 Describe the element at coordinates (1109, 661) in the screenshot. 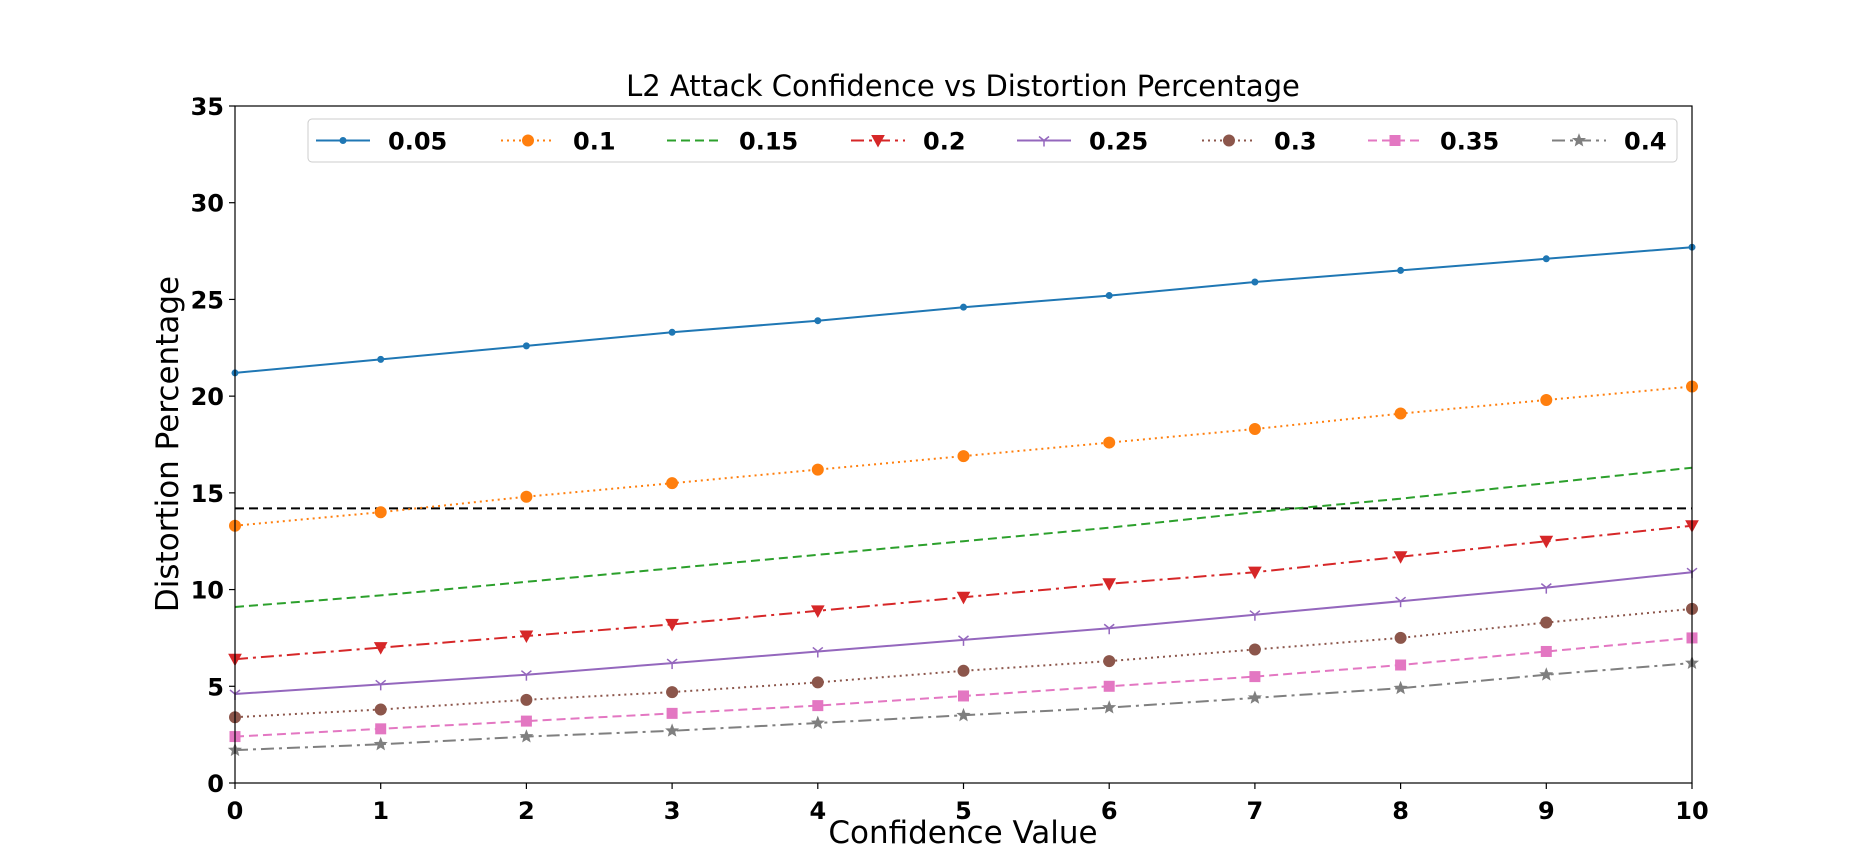

I see `data-point-0.3-6` at that location.